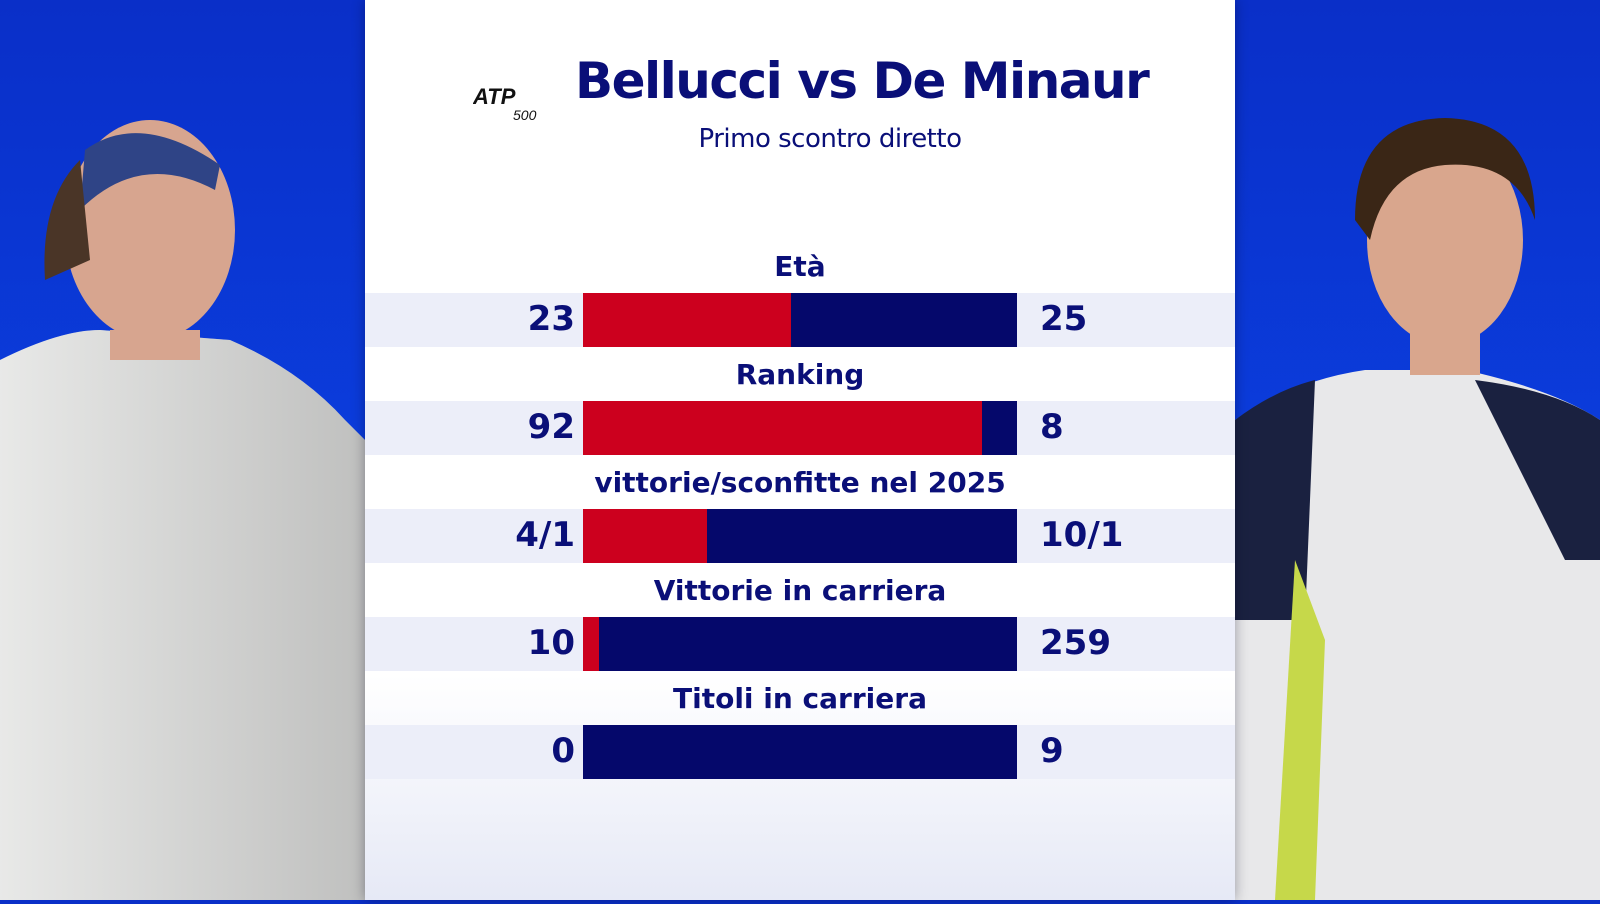  What do you see at coordinates (800, 374) in the screenshot?
I see `stat-label: Ranking` at bounding box center [800, 374].